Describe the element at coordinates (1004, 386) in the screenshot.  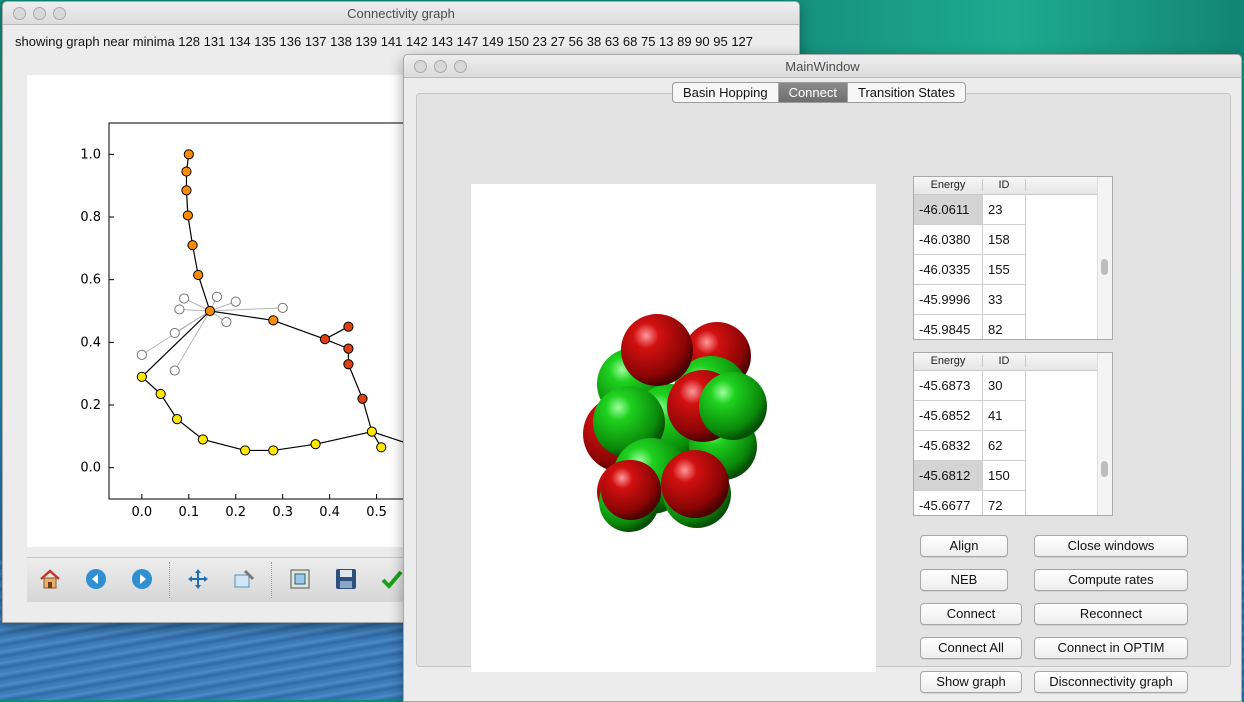
I see `id-cell: 30` at that location.